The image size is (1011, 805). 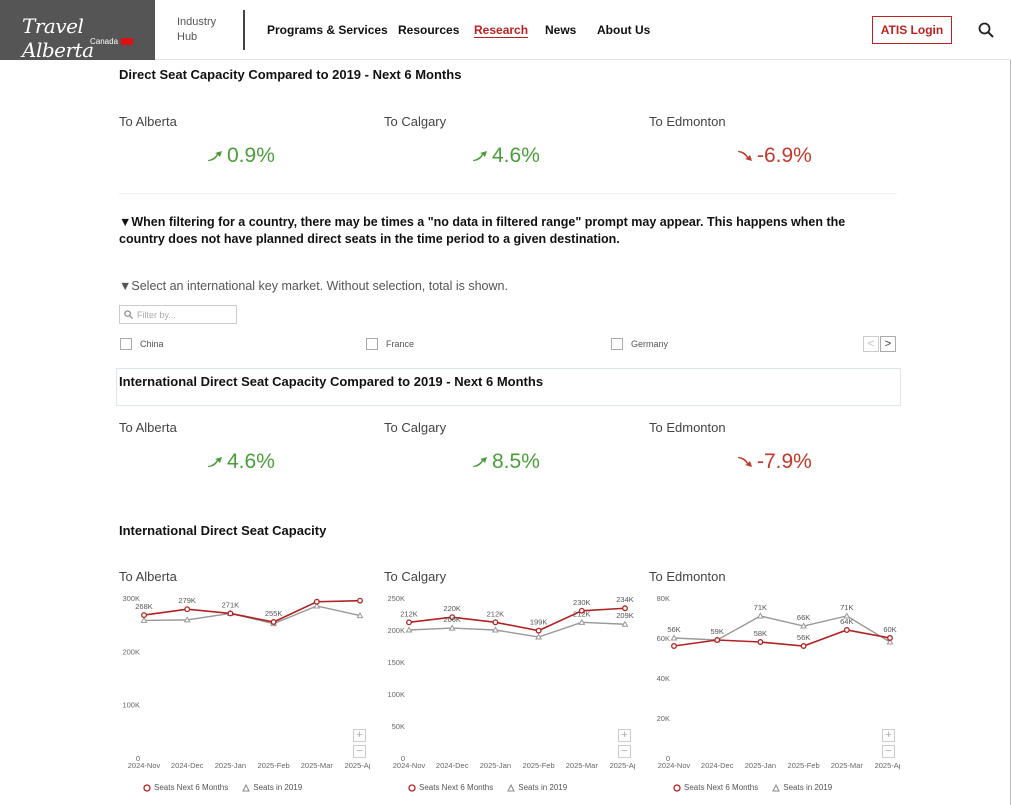 I want to click on market-checkbox-germany: Germany, so click(x=639, y=344).